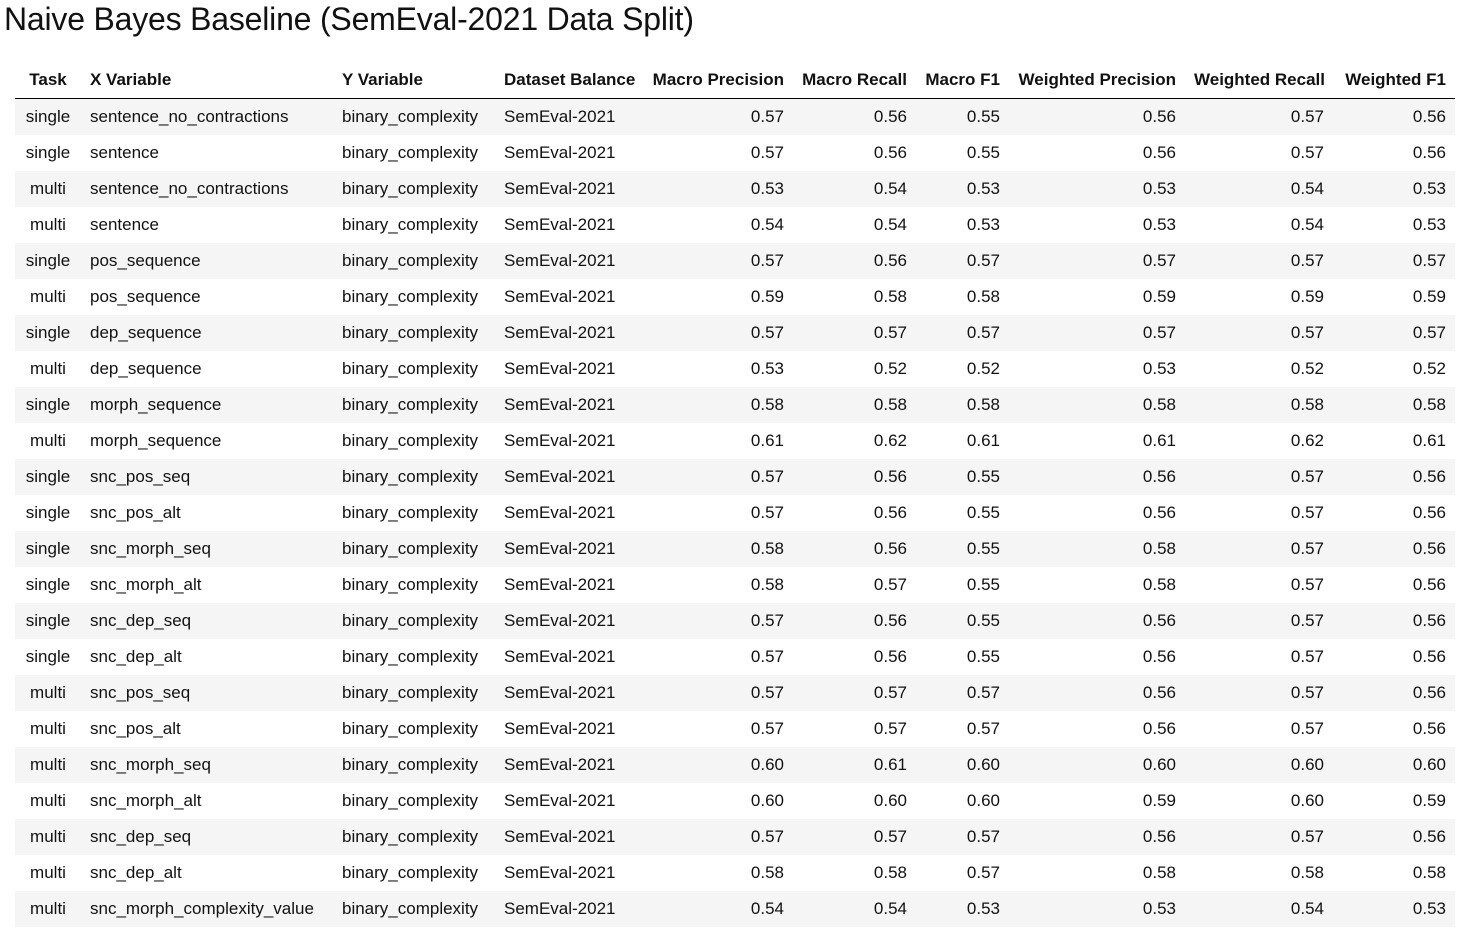 This screenshot has width=1459, height=929. Describe the element at coordinates (854, 909) in the screenshot. I see `cell-macro-recall: 0.54` at that location.